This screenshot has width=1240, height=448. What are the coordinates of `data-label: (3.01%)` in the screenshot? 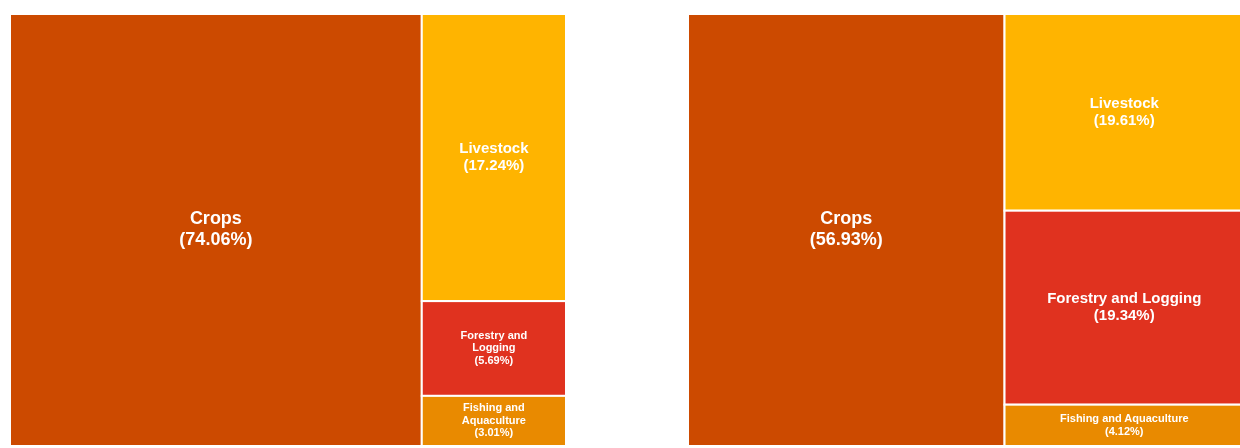 It's located at (494, 432).